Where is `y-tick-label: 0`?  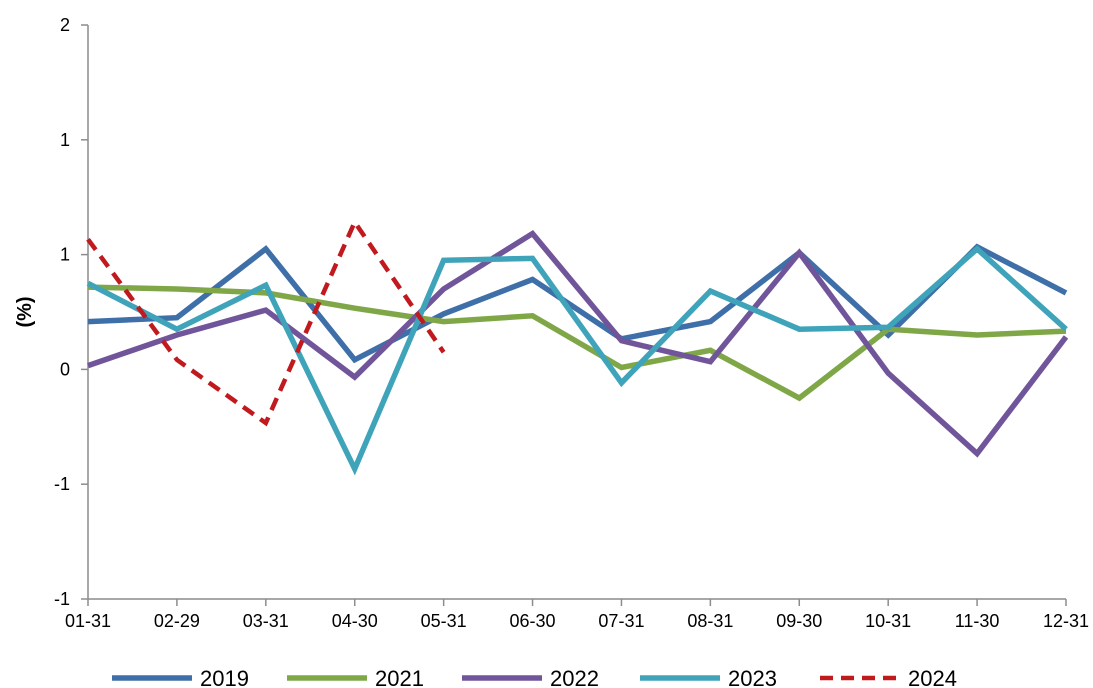 y-tick-label: 0 is located at coordinates (65, 369).